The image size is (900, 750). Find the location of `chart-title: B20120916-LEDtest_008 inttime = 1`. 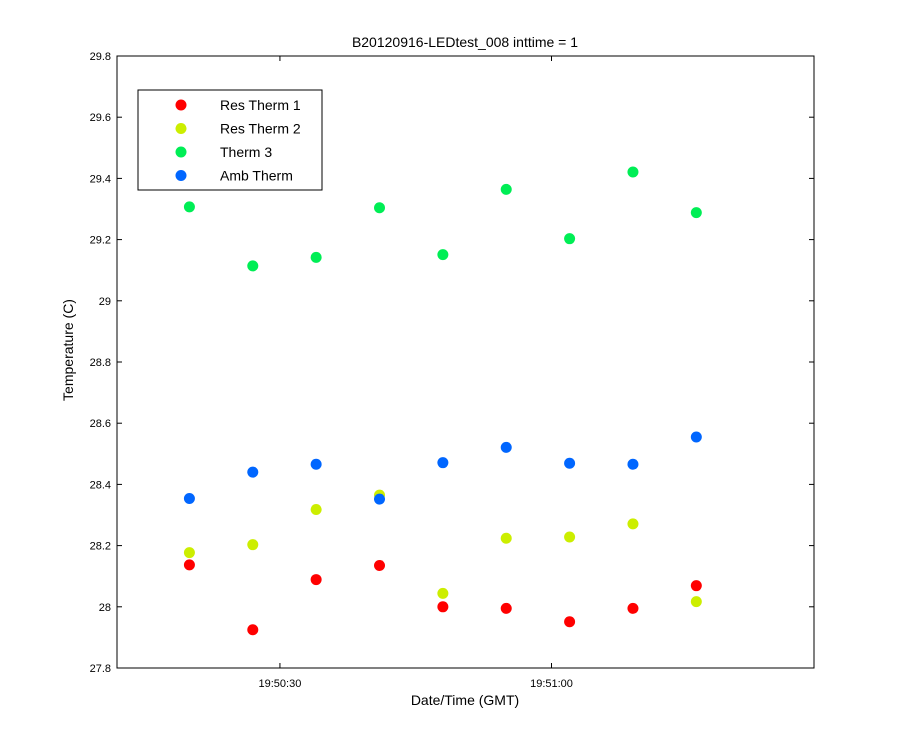

chart-title: B20120916-LEDtest_008 inttime = 1 is located at coordinates (465, 42).